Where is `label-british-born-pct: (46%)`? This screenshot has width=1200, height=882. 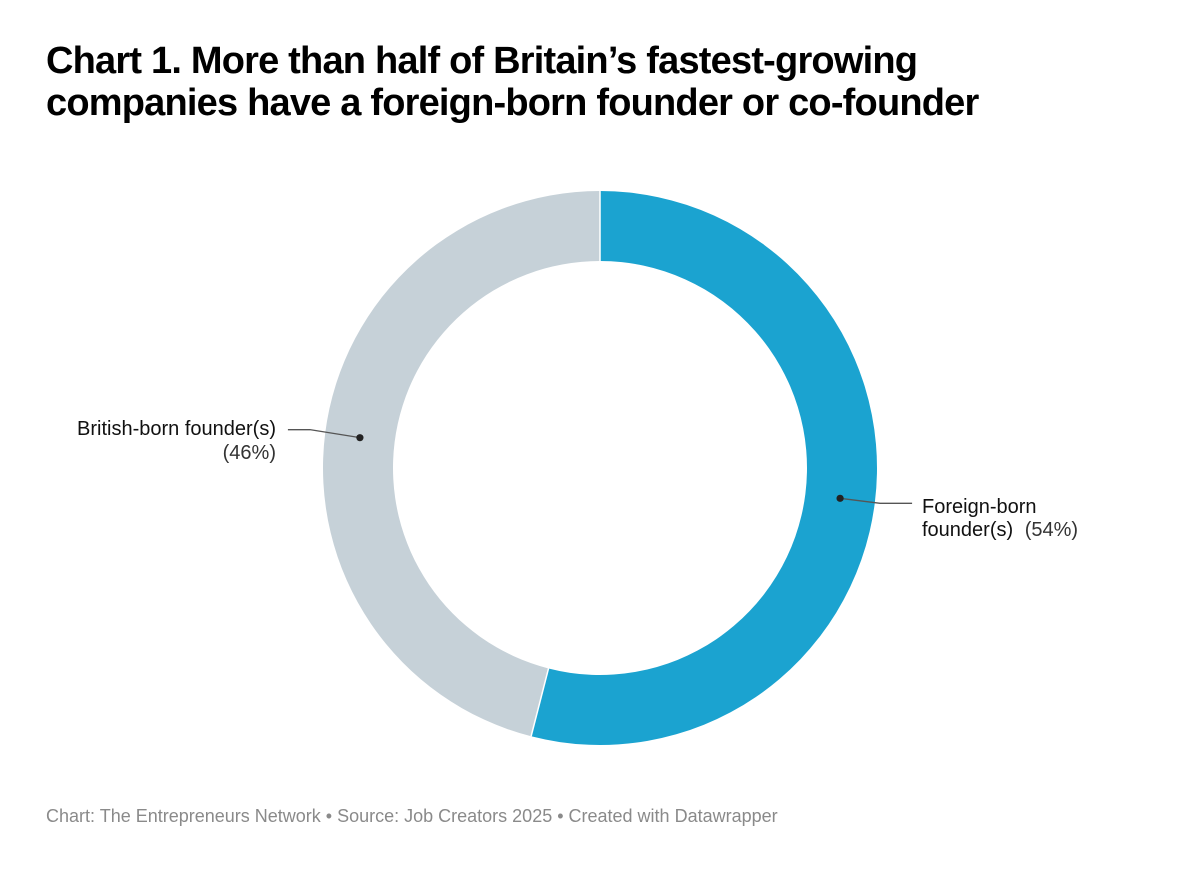
label-british-born-pct: (46%) is located at coordinates (249, 453).